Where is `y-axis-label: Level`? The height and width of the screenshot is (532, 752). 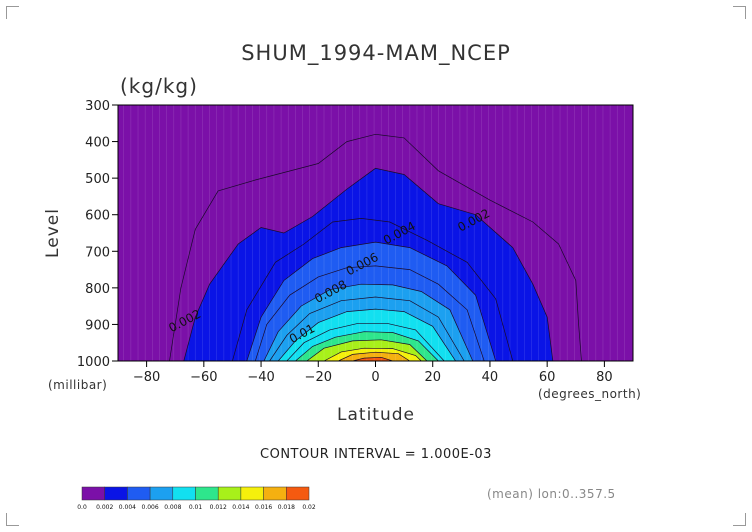
y-axis-label: Level is located at coordinates (53, 233).